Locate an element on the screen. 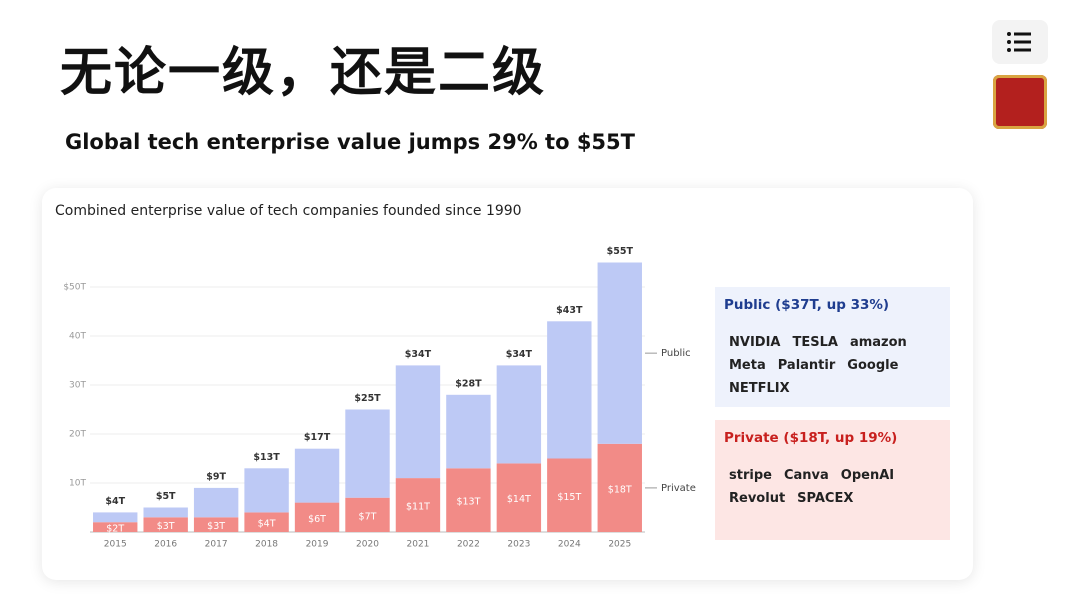 The height and width of the screenshot is (608, 1080). x-tick-label: 2017 is located at coordinates (216, 545).